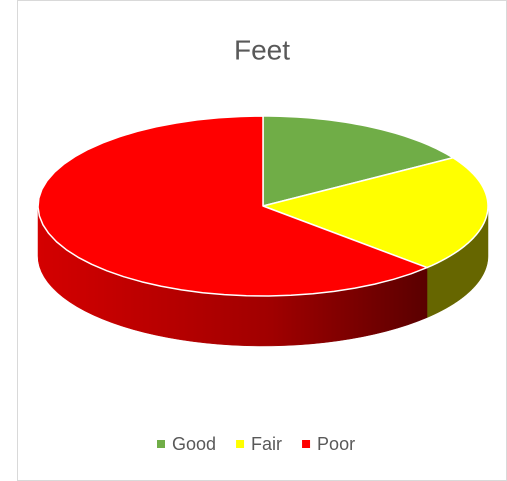 The image size is (507, 481). What do you see at coordinates (262, 49) in the screenshot?
I see `chart-title: Feet` at bounding box center [262, 49].